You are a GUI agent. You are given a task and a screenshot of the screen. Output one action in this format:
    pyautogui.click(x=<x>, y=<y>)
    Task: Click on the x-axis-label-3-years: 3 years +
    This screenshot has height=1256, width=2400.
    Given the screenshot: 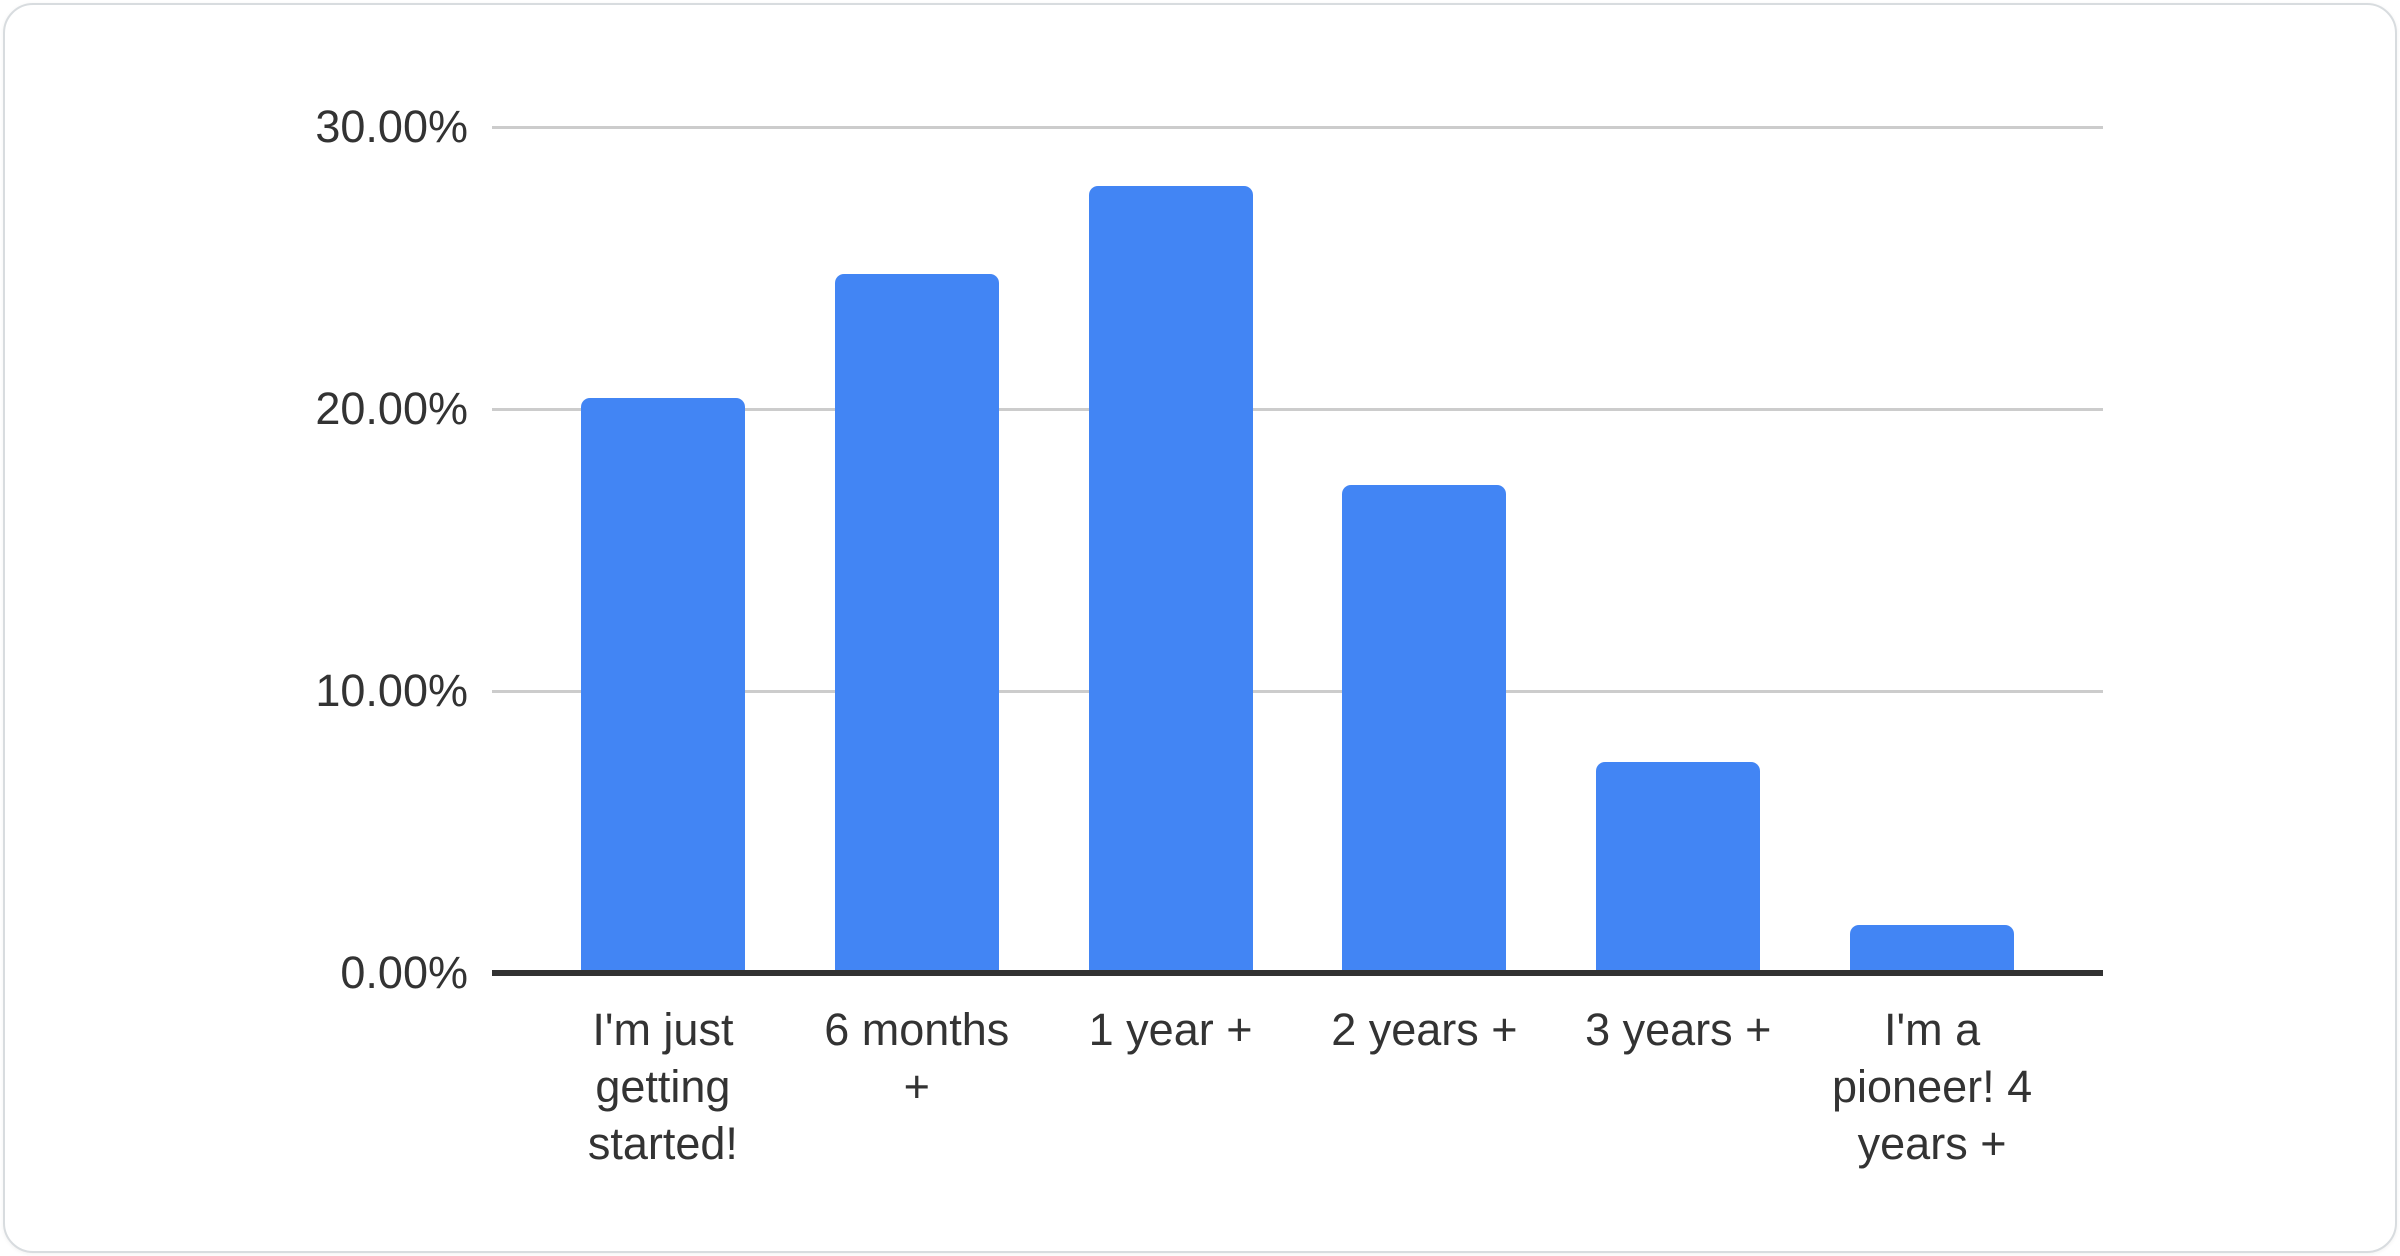 What is the action you would take?
    pyautogui.click(x=1678, y=1029)
    